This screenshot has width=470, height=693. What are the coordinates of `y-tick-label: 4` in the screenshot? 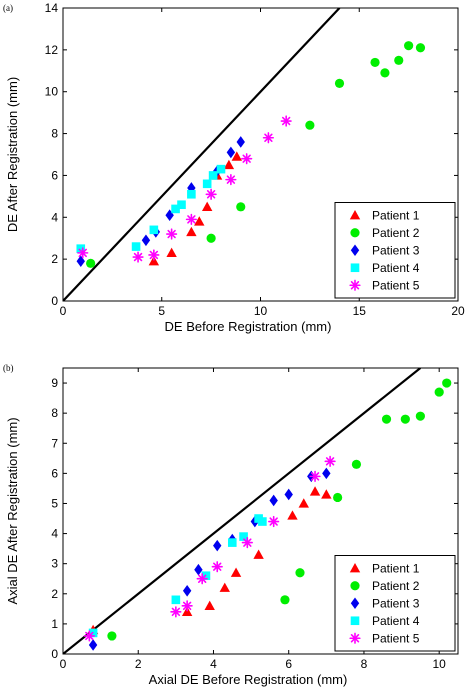 It's located at (54, 217).